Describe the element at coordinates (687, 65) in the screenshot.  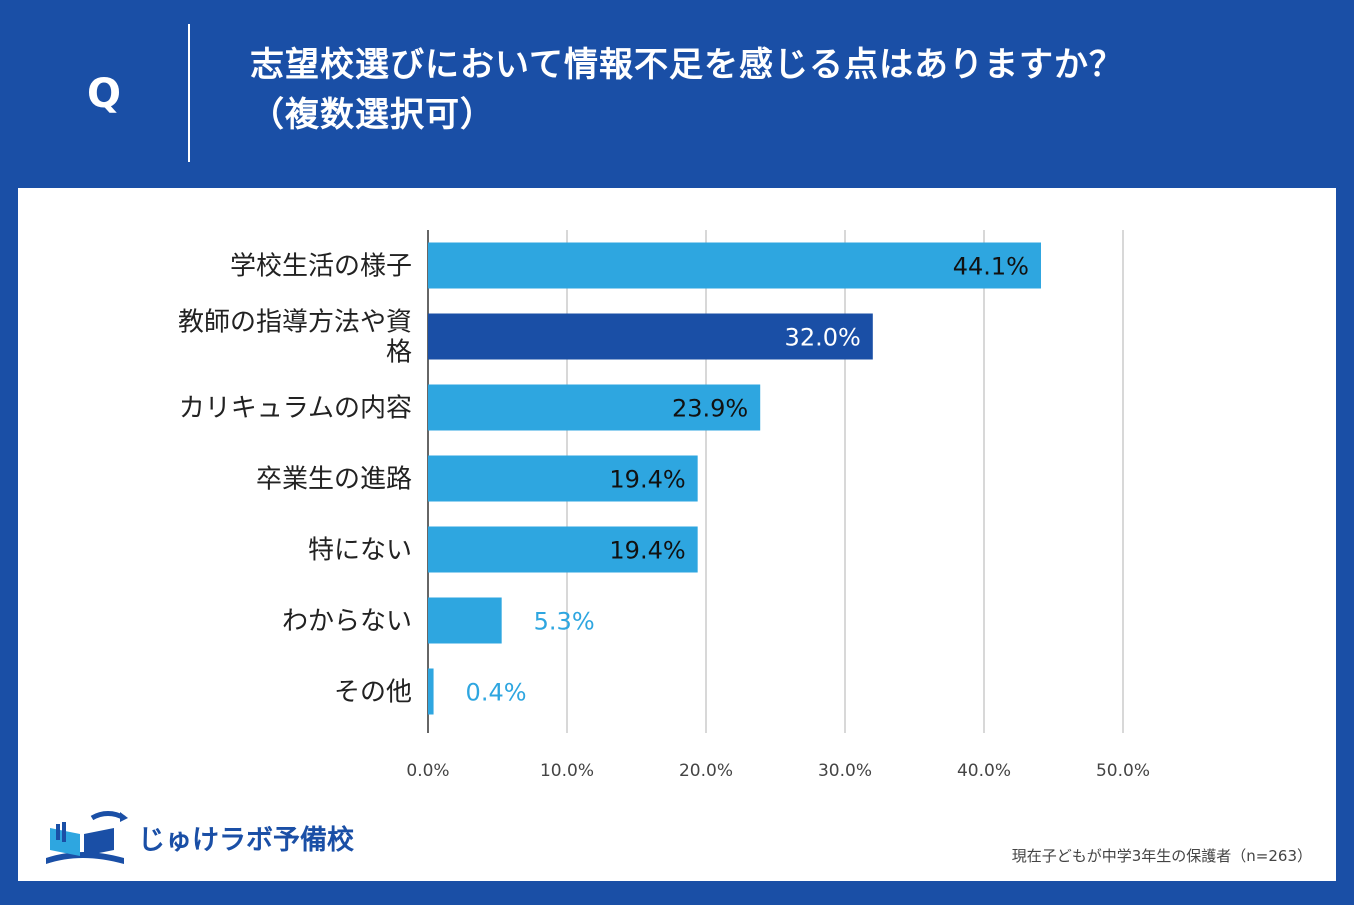
I see `question-line-1: 志望校選びにおいて情報不足を感じる点はありますか？` at that location.